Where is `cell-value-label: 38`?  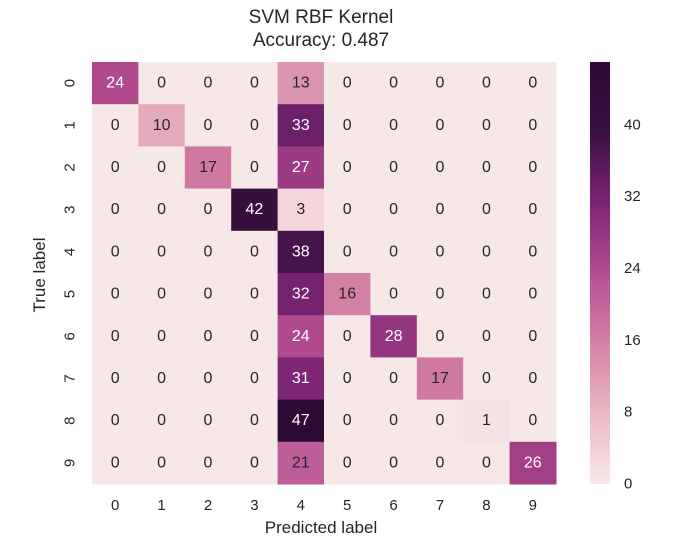
cell-value-label: 38 is located at coordinates (301, 251).